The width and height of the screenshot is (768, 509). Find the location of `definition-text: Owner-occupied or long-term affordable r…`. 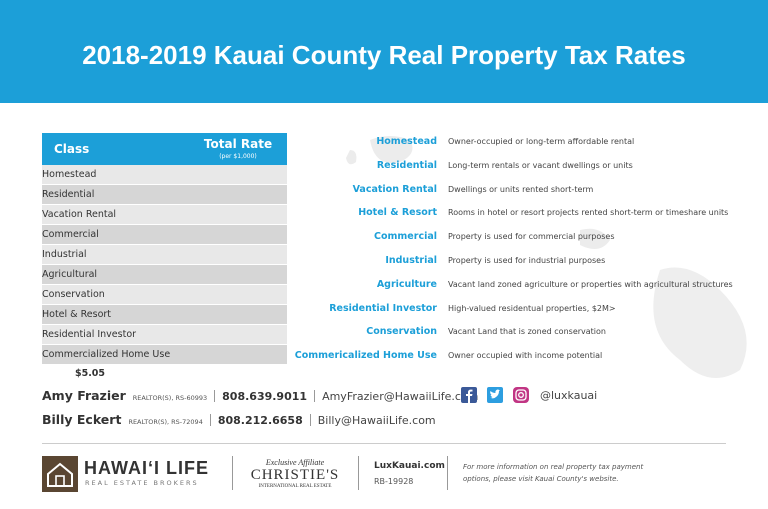

definition-text: Owner-occupied or long-term affordable r… is located at coordinates (541, 141).